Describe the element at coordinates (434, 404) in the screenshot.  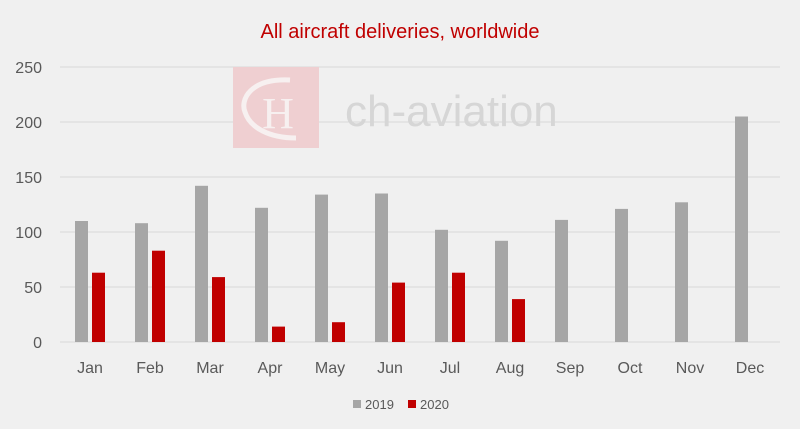
I see `legend-label: 2020` at that location.